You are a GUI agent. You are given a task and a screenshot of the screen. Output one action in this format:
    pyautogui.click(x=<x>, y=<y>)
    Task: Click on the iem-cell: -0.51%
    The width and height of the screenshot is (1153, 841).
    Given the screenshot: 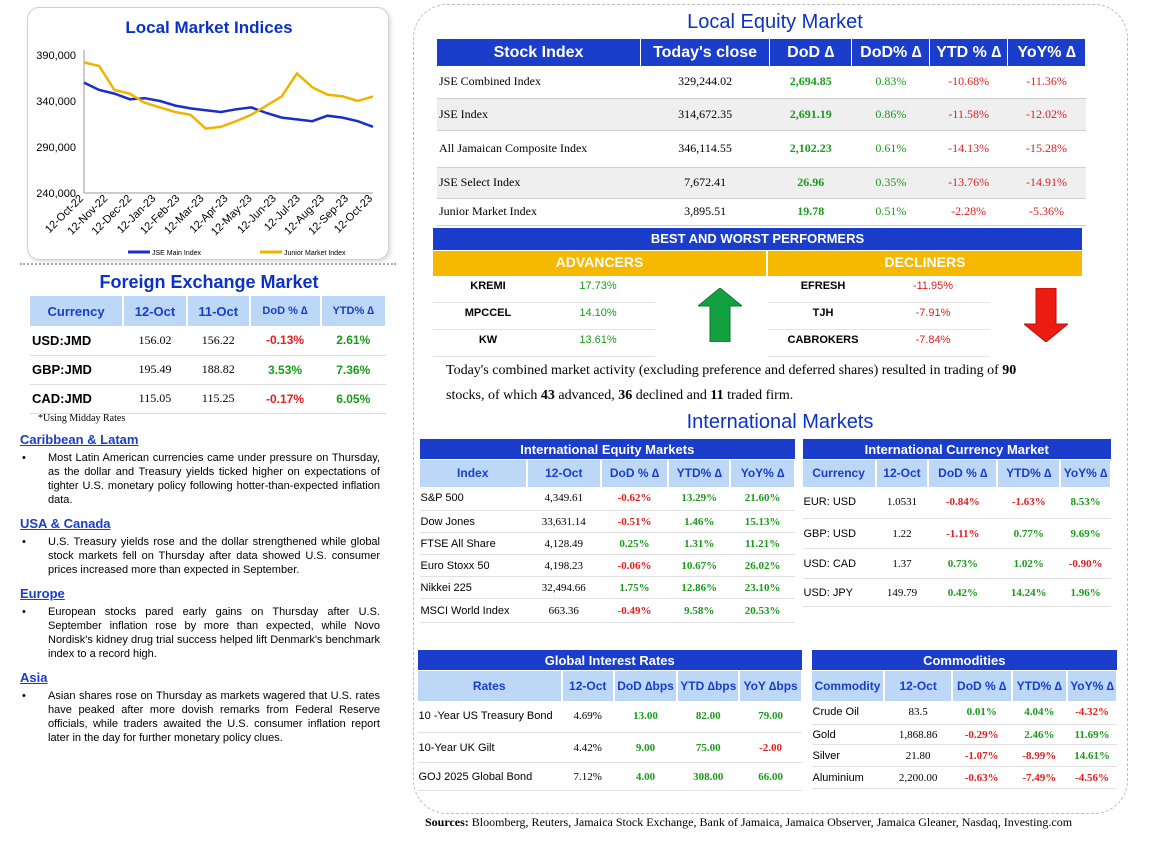 What is the action you would take?
    pyautogui.click(x=634, y=521)
    